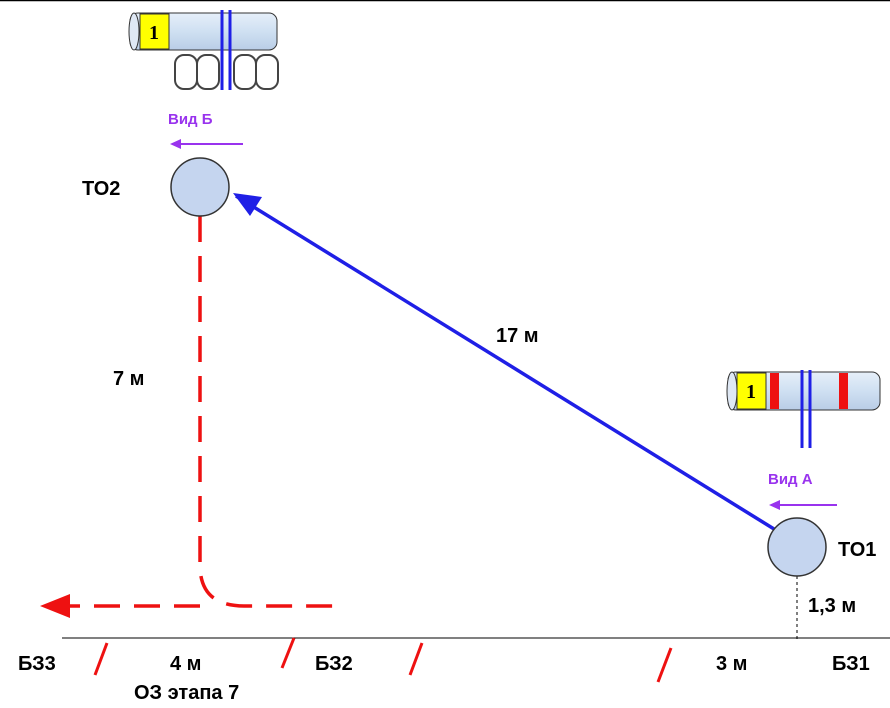 Image resolution: width=890 pixels, height=708 pixels. Describe the element at coordinates (731, 664) in the screenshot. I see `distance-right-segment: 3 м` at that location.